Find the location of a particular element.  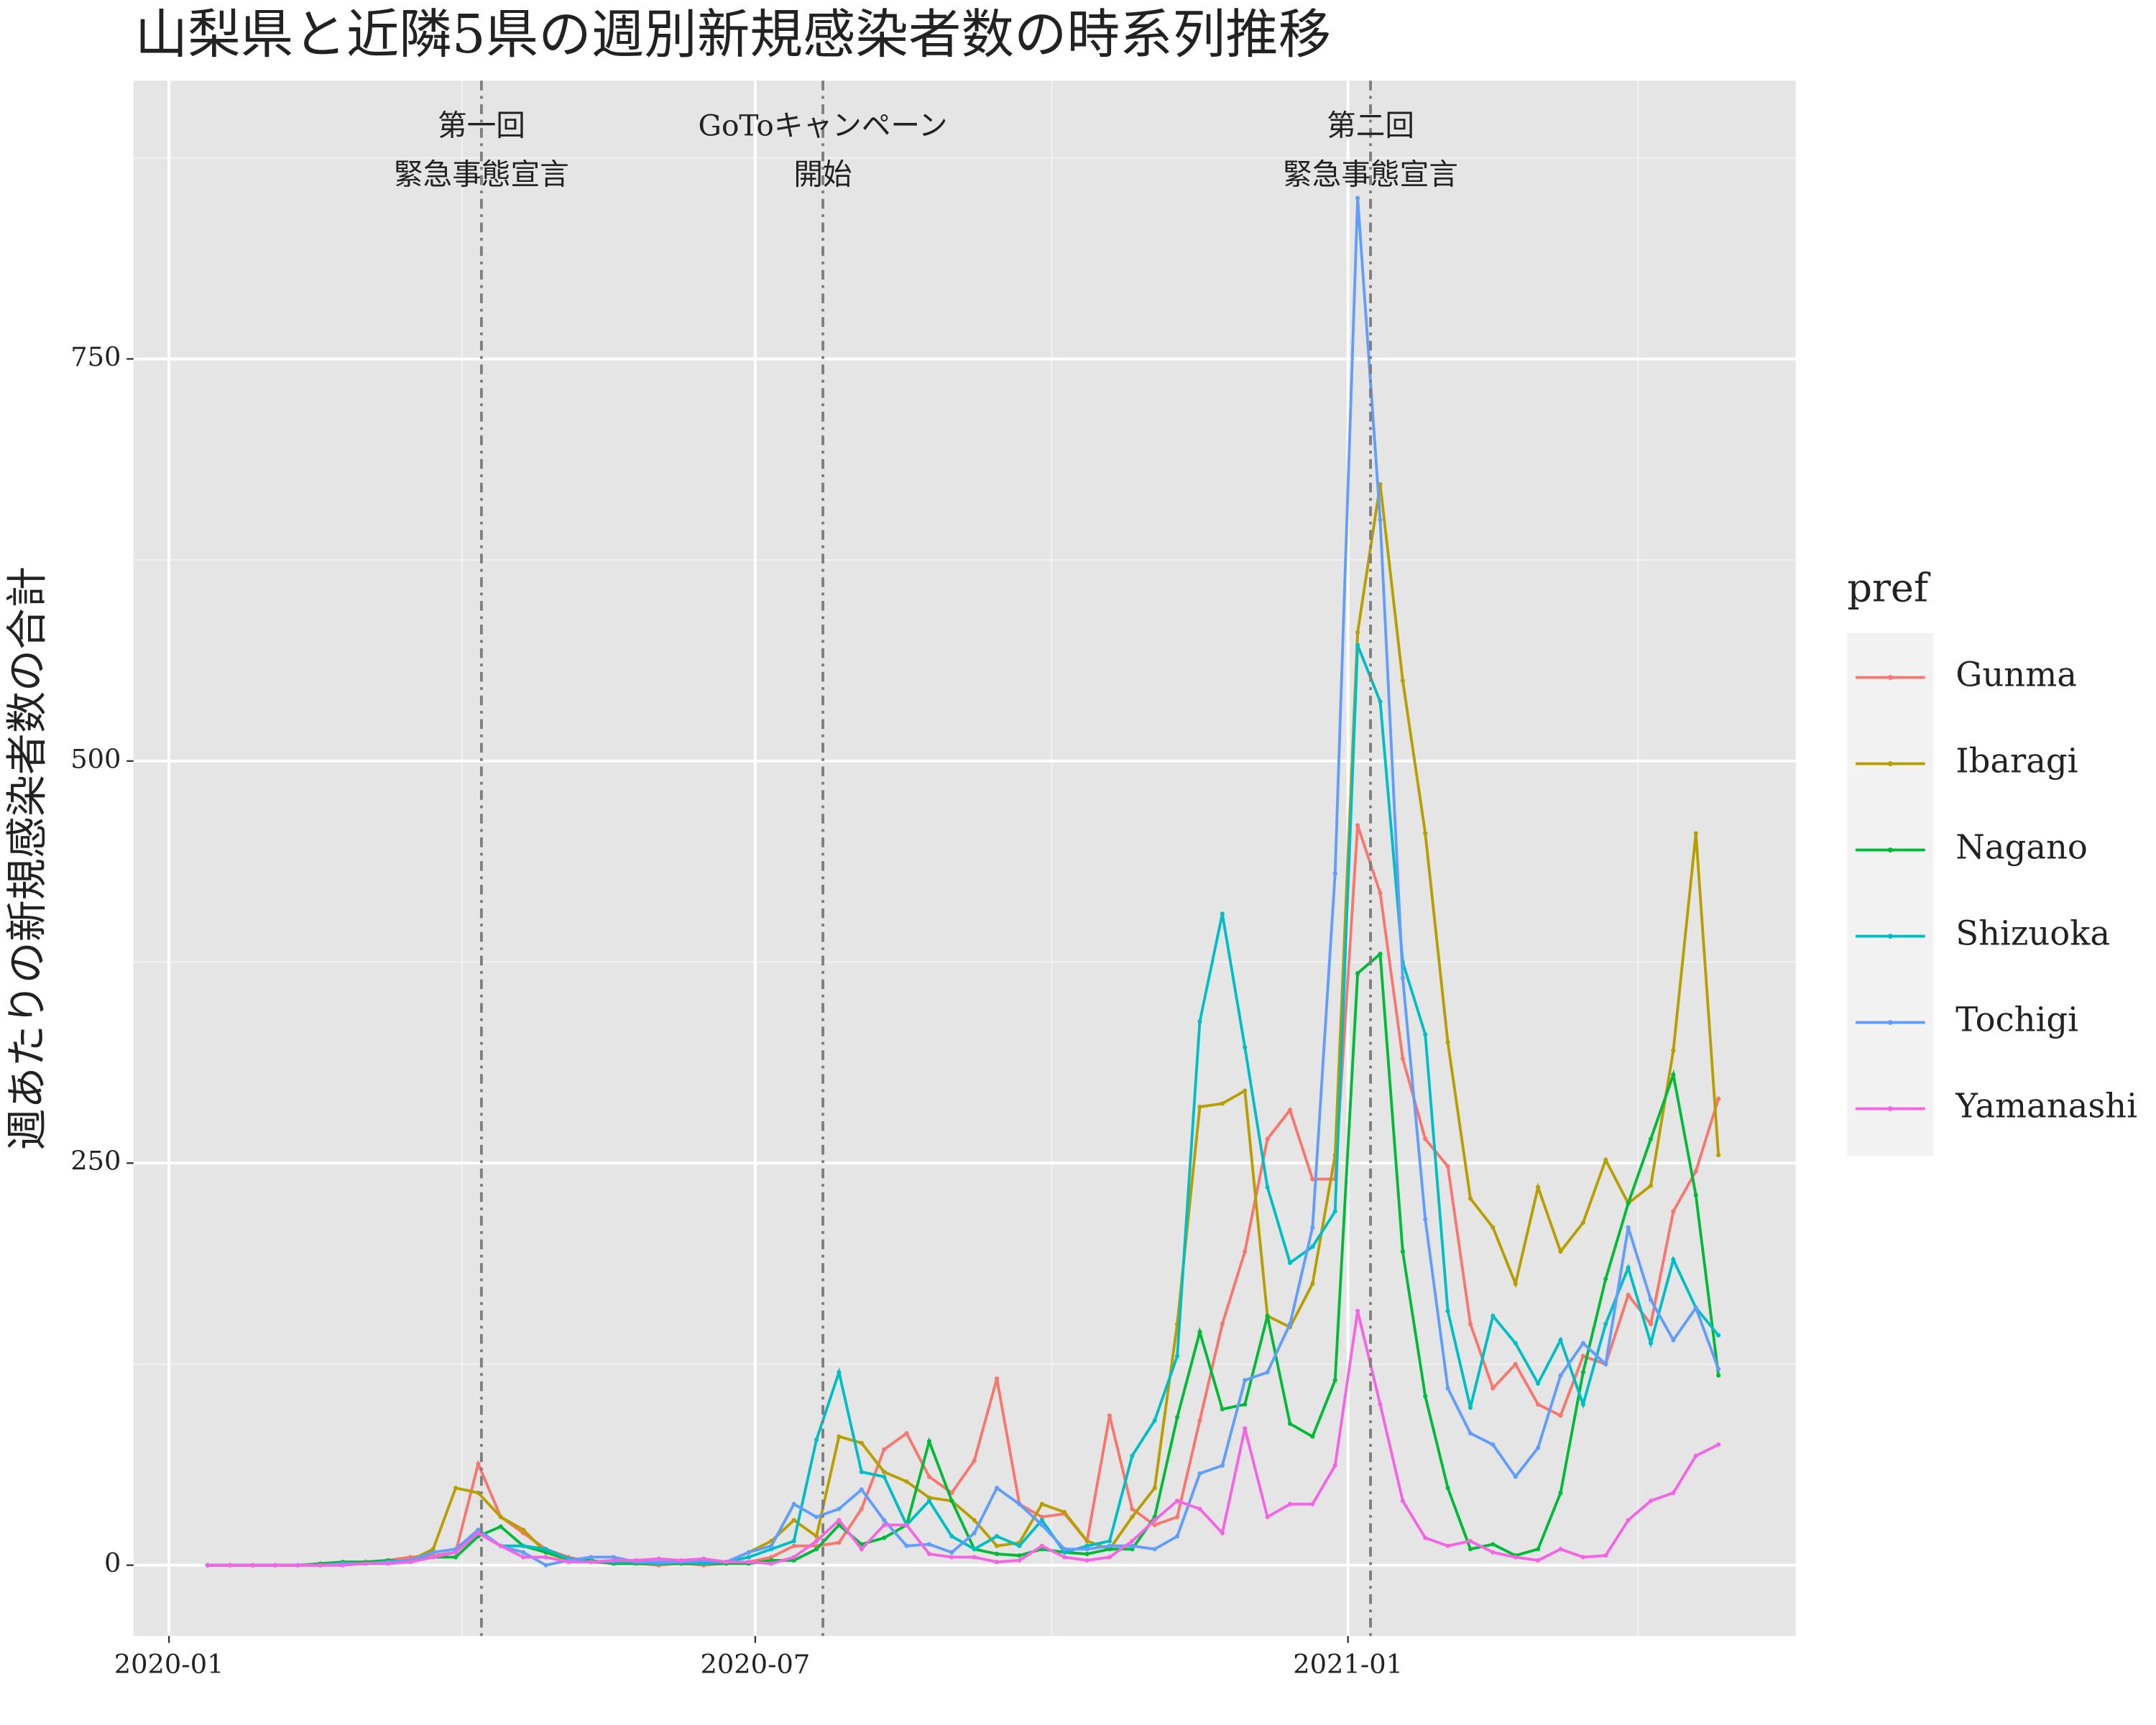

annotation: 開始 is located at coordinates (822, 174).